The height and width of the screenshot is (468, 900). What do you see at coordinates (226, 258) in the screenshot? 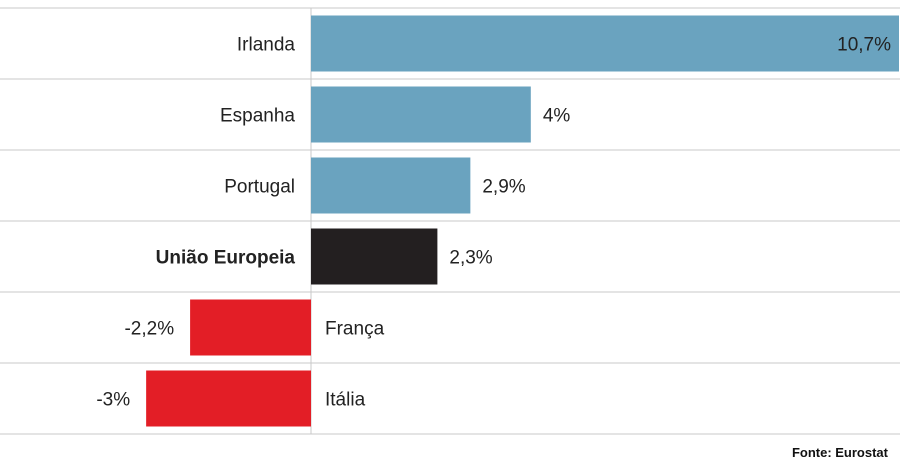
I see `category-label: União Europeia` at bounding box center [226, 258].